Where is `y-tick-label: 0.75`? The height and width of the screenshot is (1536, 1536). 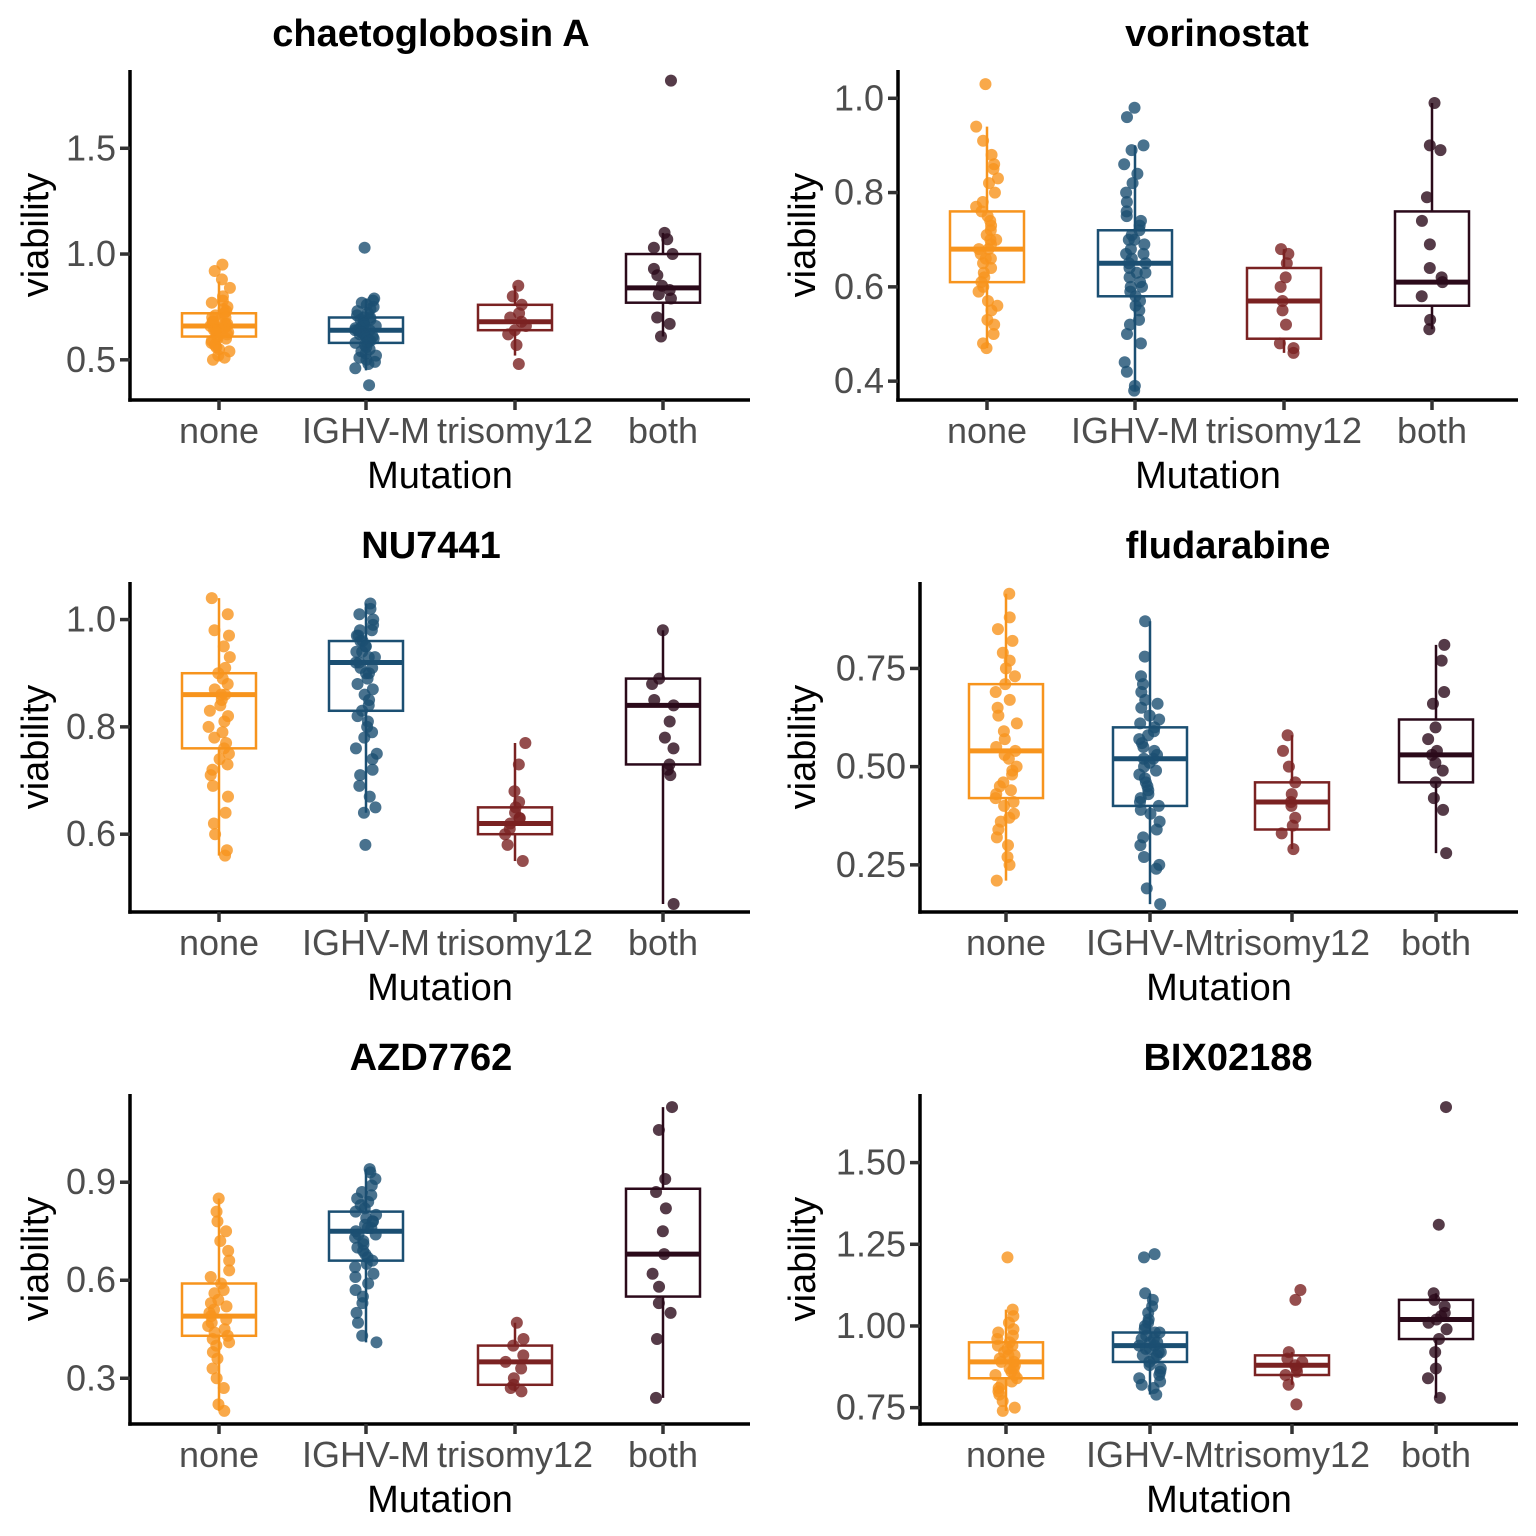
y-tick-label: 0.75 is located at coordinates (871, 1407).